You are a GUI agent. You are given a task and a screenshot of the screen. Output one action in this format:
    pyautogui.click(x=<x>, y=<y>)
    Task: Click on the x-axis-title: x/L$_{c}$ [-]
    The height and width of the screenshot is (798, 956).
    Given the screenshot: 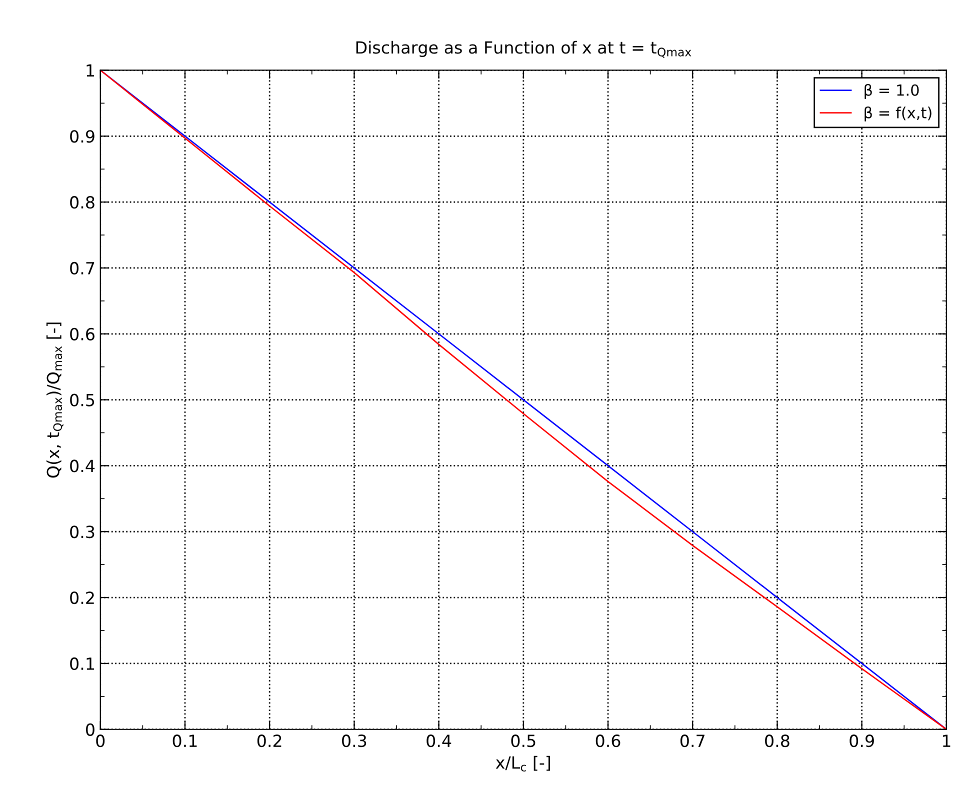 What is the action you would take?
    pyautogui.click(x=523, y=764)
    